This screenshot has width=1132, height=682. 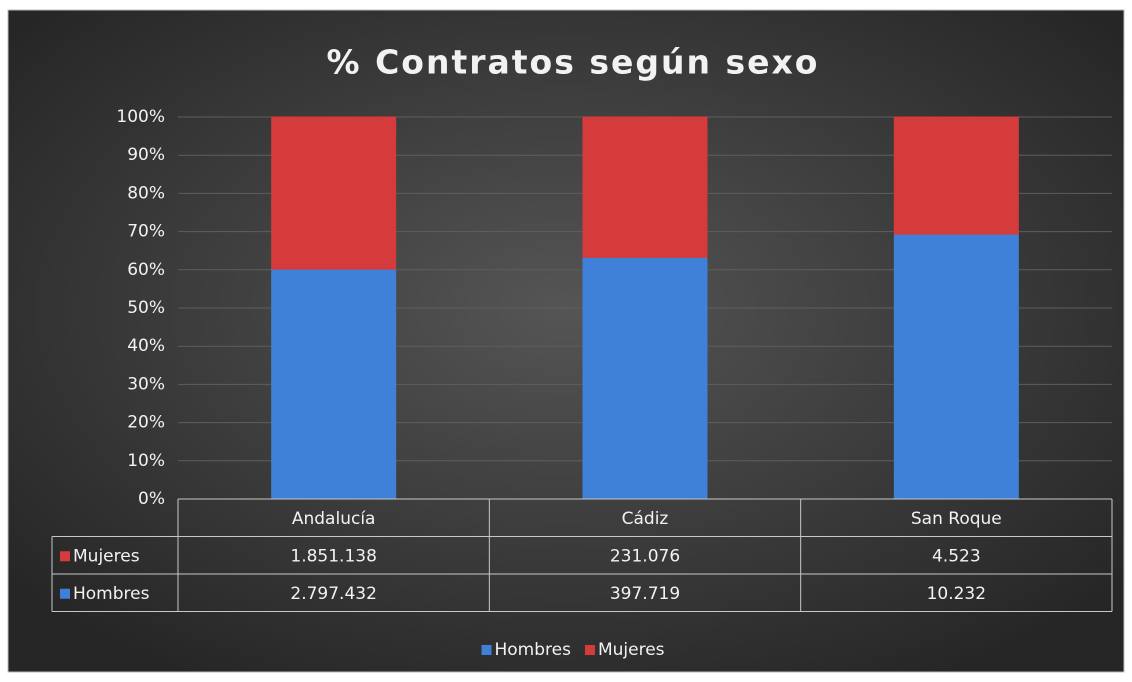 I want to click on table-value: 231.076, so click(x=645, y=556).